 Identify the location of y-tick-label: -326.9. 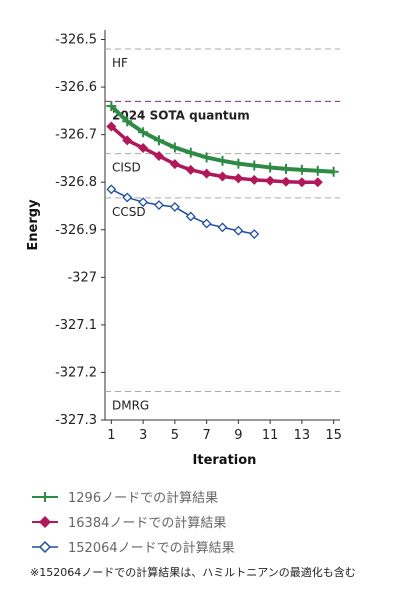
(76, 230).